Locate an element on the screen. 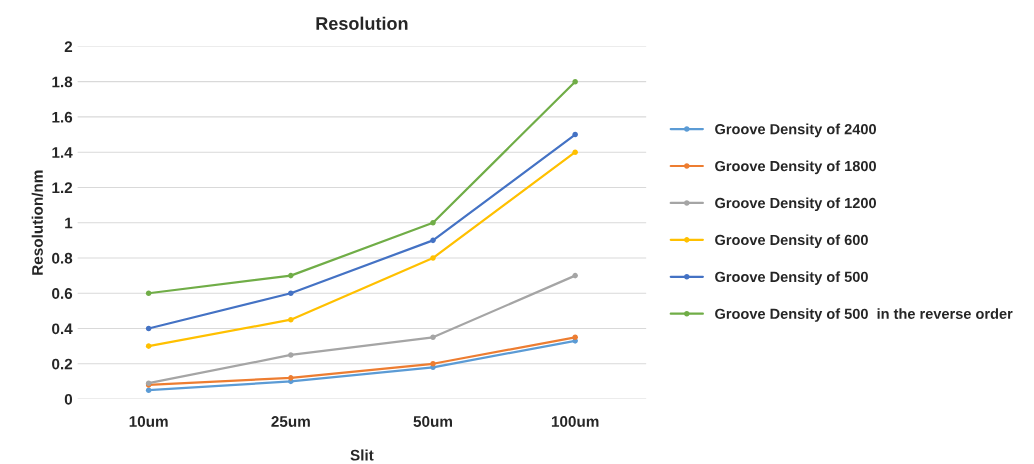 The image size is (1034, 464). x-tick-label: 25um is located at coordinates (290, 421).